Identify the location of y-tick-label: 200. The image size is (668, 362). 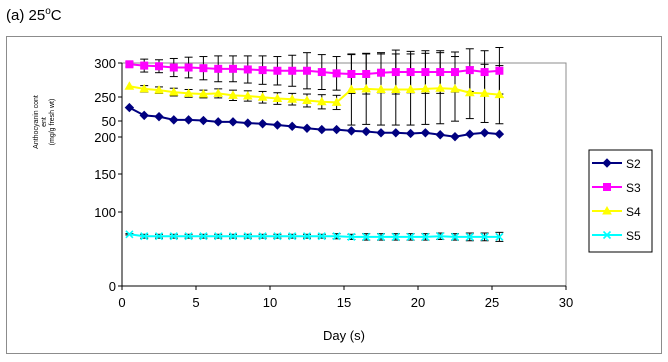
(105, 137).